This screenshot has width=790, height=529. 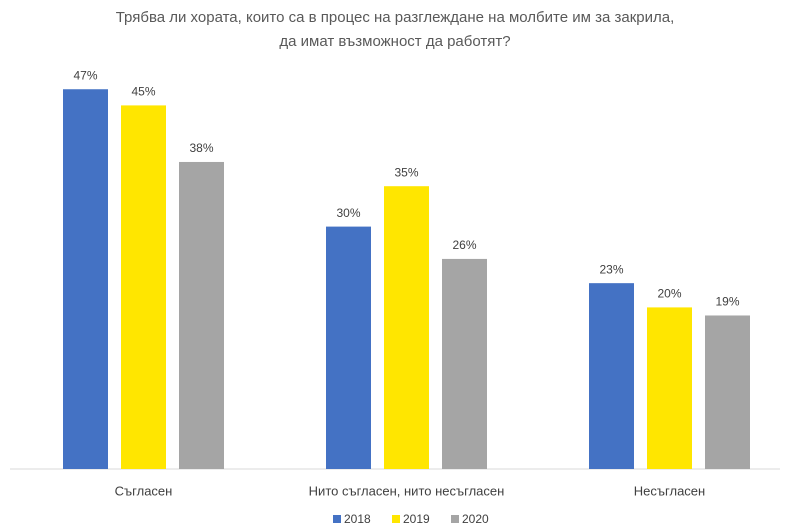 I want to click on data-label: 20%, so click(x=669, y=294).